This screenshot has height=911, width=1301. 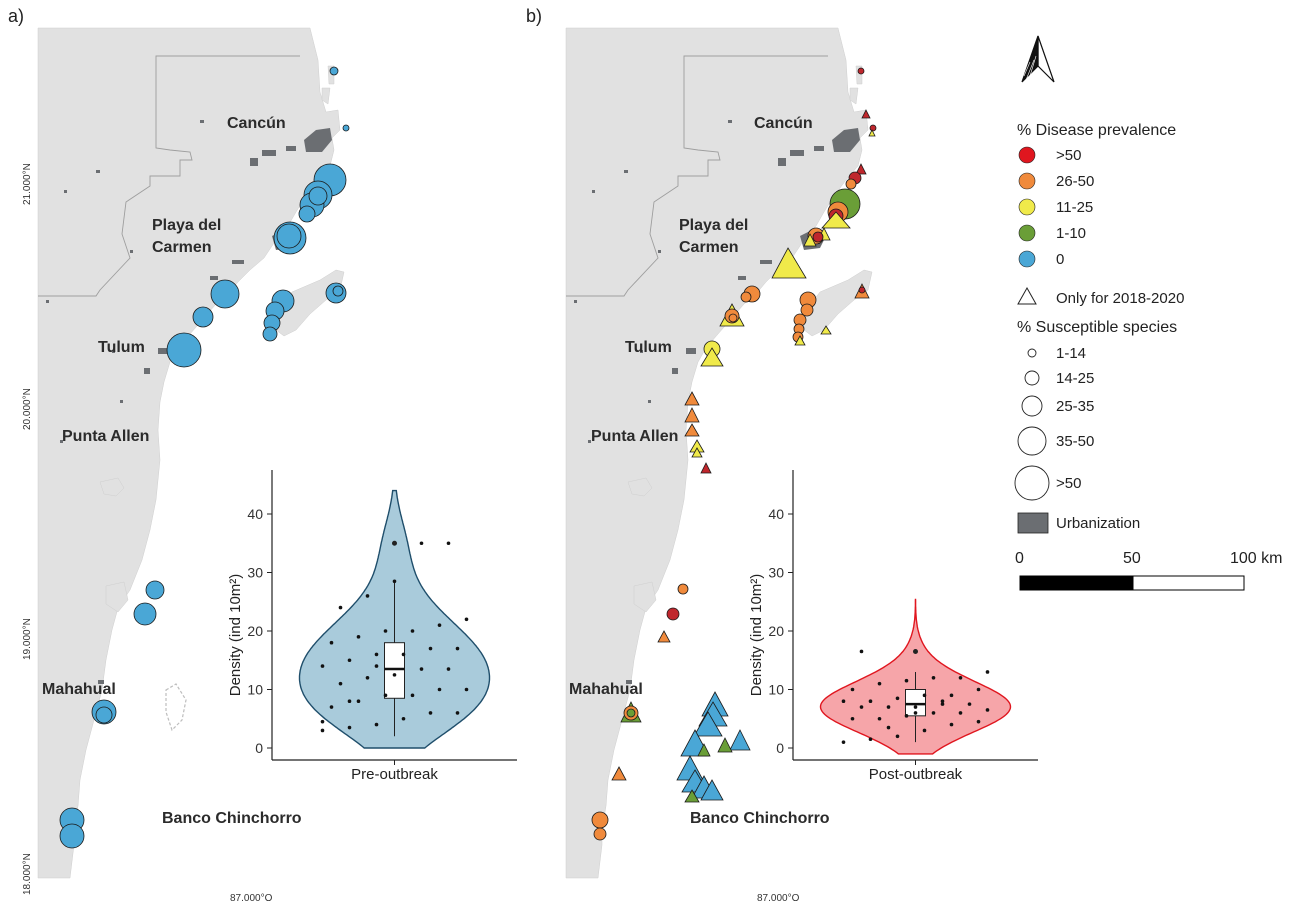 I want to click on scale-label: 100 km, so click(x=1256, y=558).